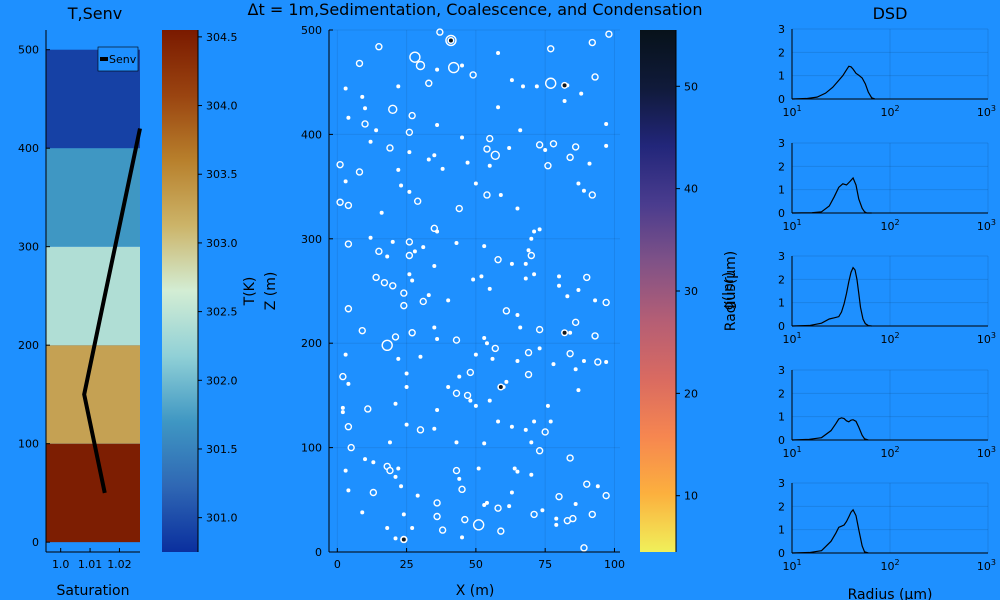 Image resolution: width=1000 pixels, height=600 pixels. What do you see at coordinates (691, 393) in the screenshot?
I see `radius-colorbar-tick-label: 20` at bounding box center [691, 393].